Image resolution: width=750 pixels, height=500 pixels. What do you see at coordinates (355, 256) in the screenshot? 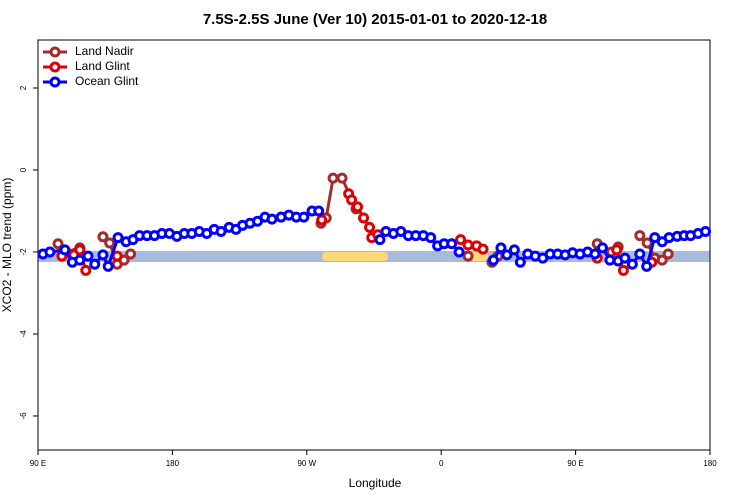
I see `highlight-band` at bounding box center [355, 256].